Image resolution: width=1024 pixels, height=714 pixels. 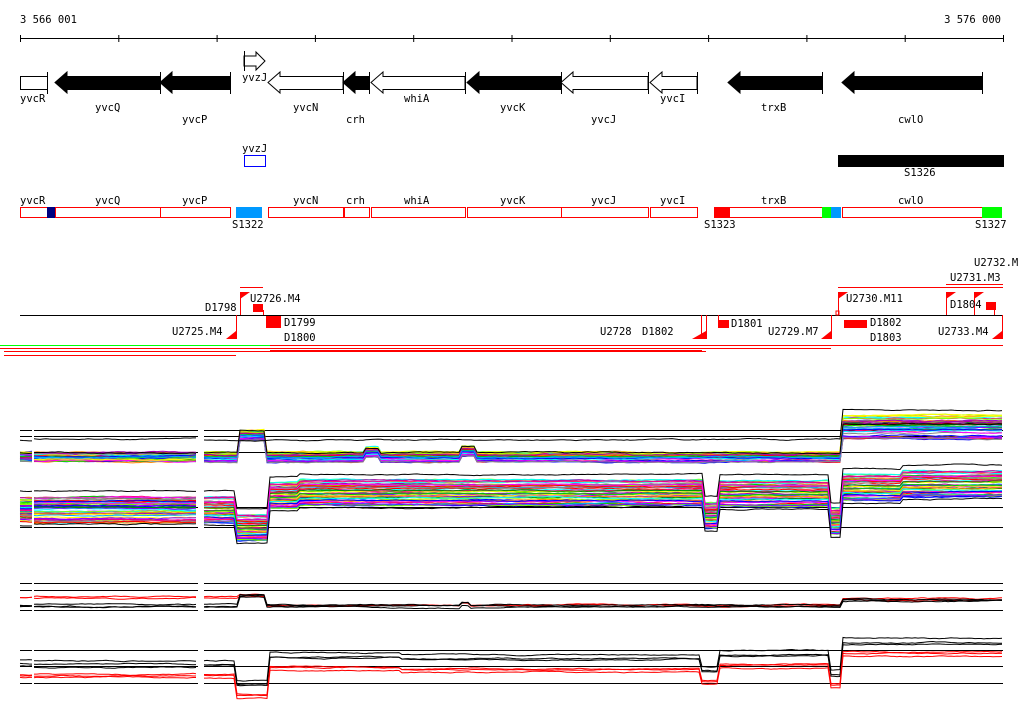 I want to click on gene-yvcJ: yvcJ, so click(x=604, y=98).